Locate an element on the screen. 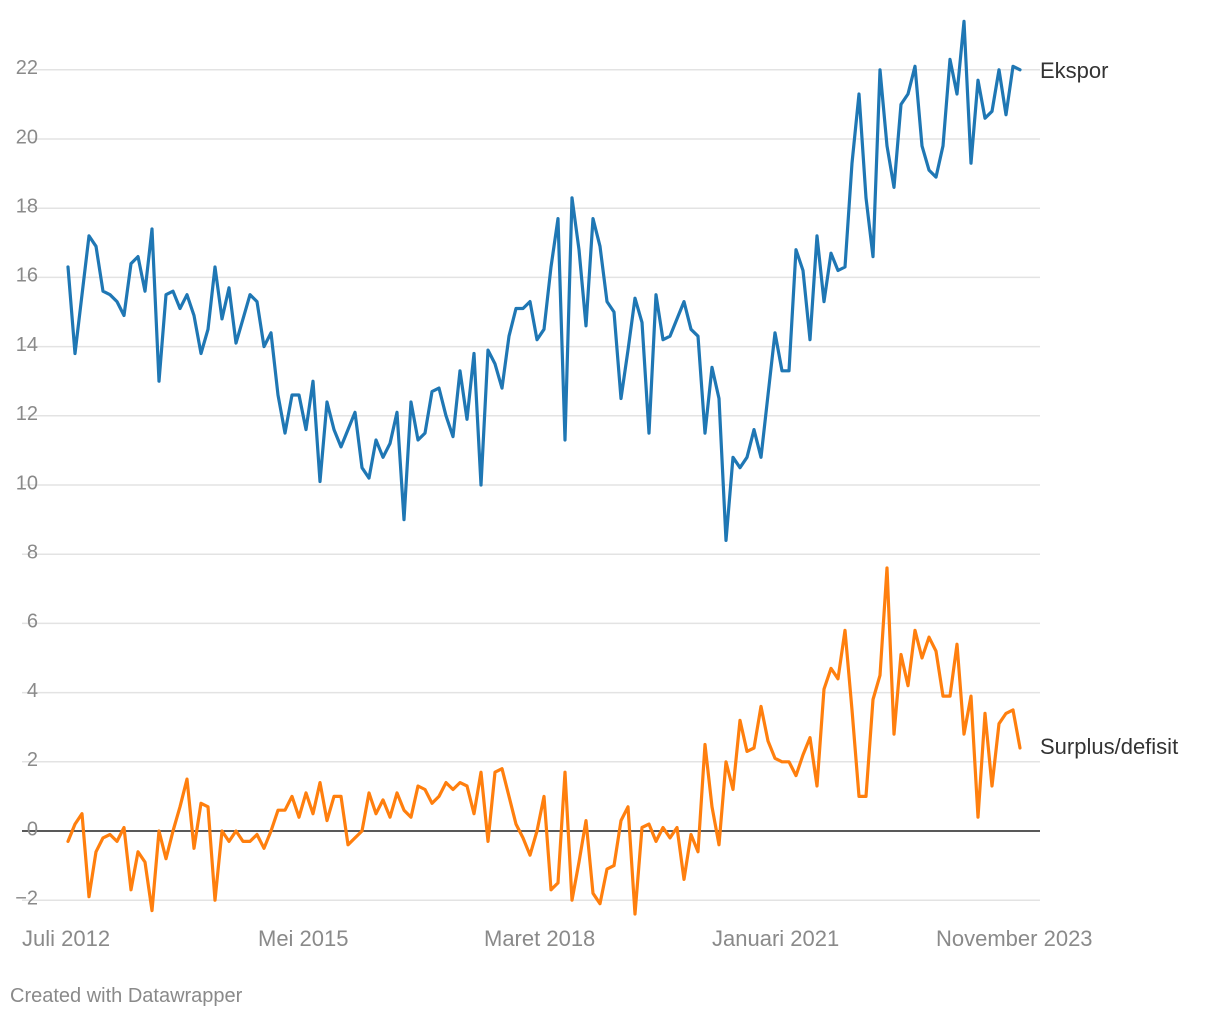 This screenshot has height=1020, width=1220. x-tick-label: Januari 2021 is located at coordinates (775, 938).